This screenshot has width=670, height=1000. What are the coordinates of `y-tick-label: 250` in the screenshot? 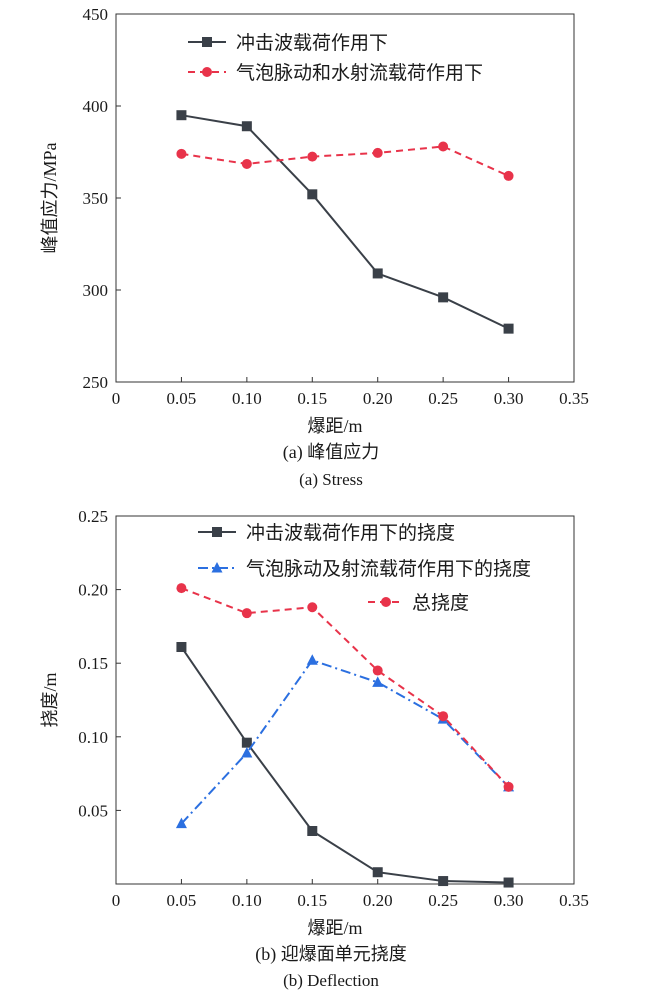 It's located at (96, 382).